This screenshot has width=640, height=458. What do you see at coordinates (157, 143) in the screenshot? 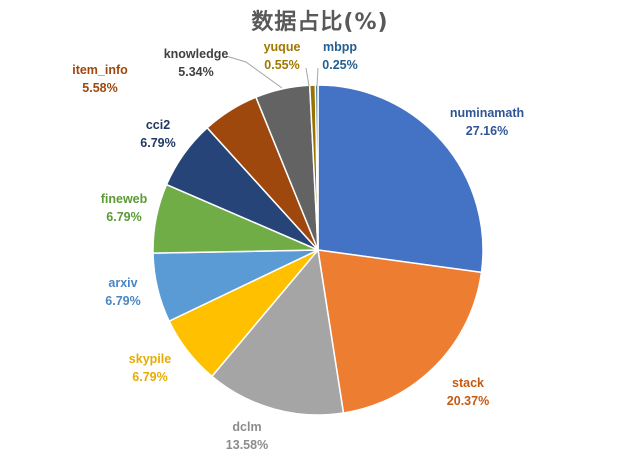
I see `slice-value-cci2: 6.79%` at bounding box center [157, 143].